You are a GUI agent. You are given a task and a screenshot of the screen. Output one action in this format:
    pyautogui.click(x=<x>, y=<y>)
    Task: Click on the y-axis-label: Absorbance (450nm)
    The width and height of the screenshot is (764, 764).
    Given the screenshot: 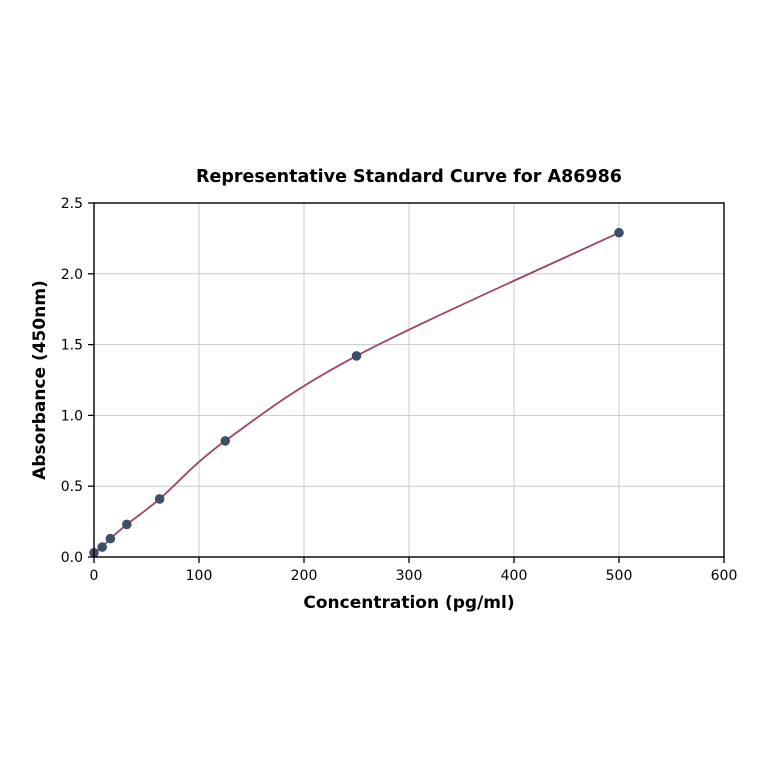 What is the action you would take?
    pyautogui.click(x=40, y=380)
    